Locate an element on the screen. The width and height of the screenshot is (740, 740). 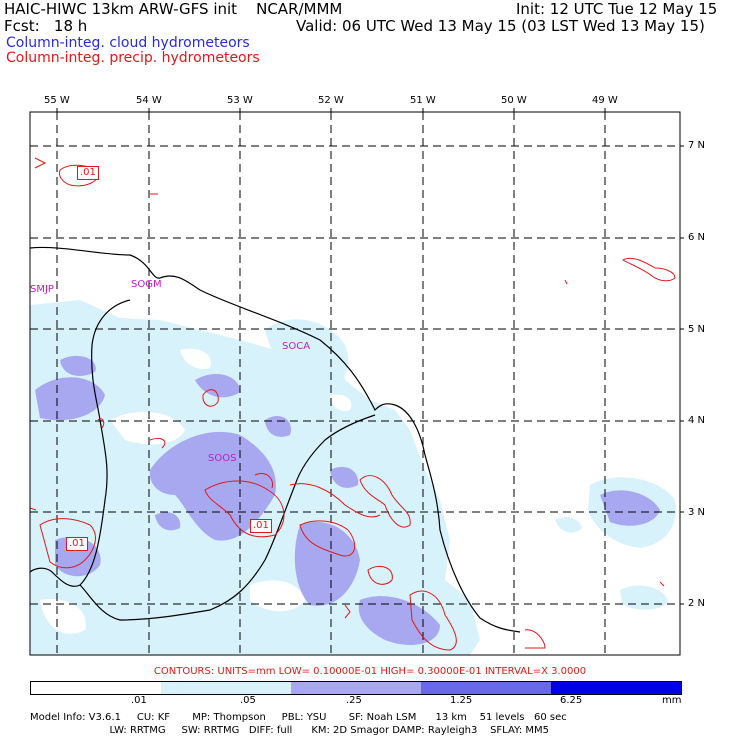
forecast-hour: Fcst: 18 h is located at coordinates (46, 26).